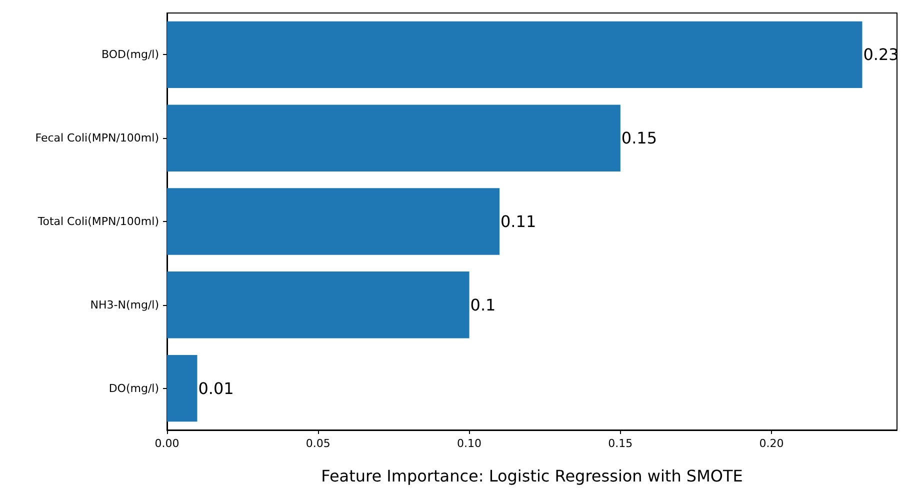 This screenshot has width=904, height=494. What do you see at coordinates (216, 388) in the screenshot?
I see `data-label: 0.01` at bounding box center [216, 388].